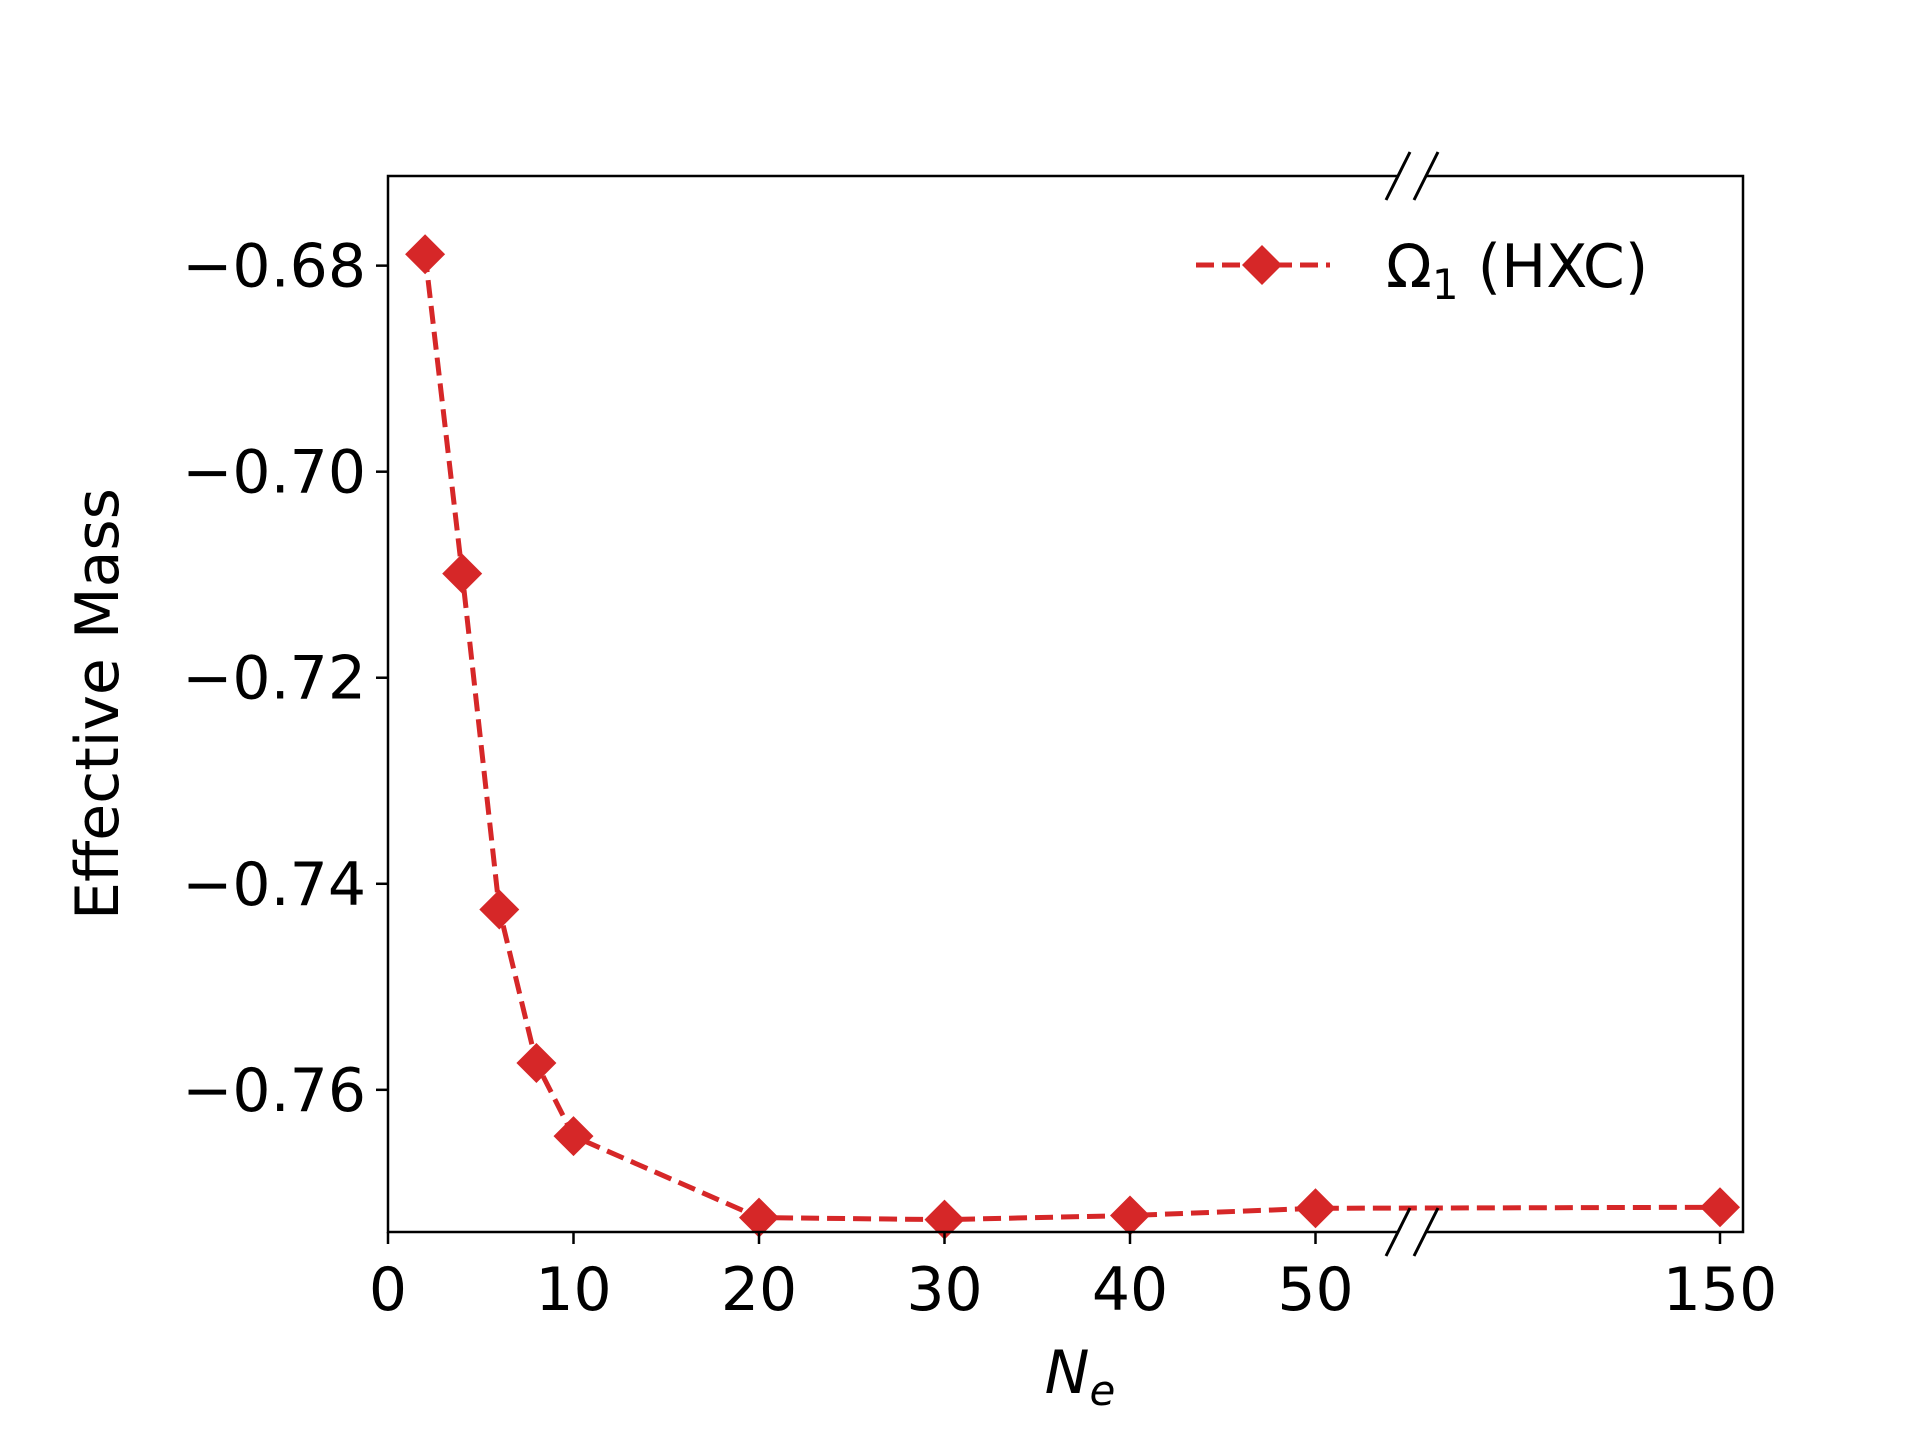 This screenshot has width=1920, height=1440. Describe the element at coordinates (1103, 1390) in the screenshot. I see `x-axis-label-subscript: e` at that location.